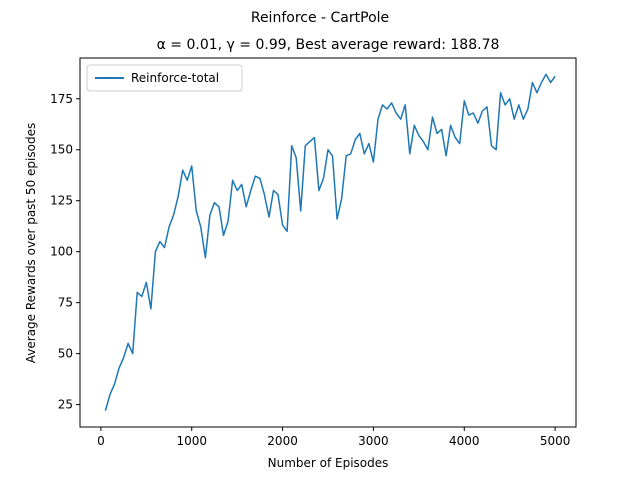 The width and height of the screenshot is (640, 480). Describe the element at coordinates (555, 441) in the screenshot. I see `x-tick-label: 5000` at that location.